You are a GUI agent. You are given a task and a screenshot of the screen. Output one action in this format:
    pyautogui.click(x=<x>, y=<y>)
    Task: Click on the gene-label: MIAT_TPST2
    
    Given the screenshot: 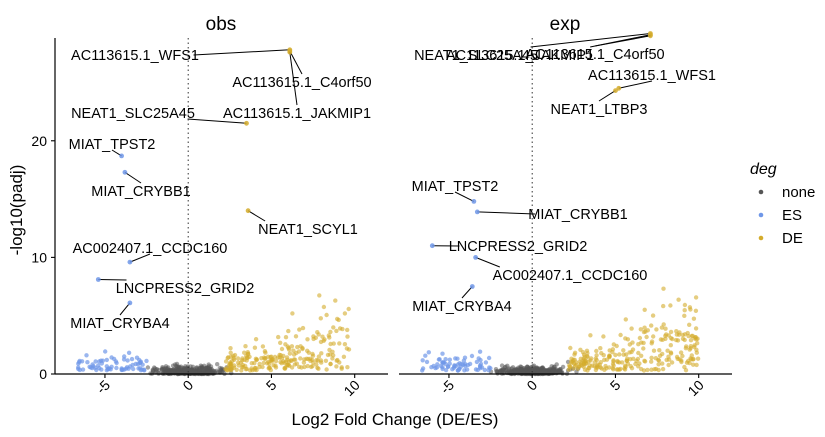 What is the action you would take?
    pyautogui.click(x=112, y=145)
    